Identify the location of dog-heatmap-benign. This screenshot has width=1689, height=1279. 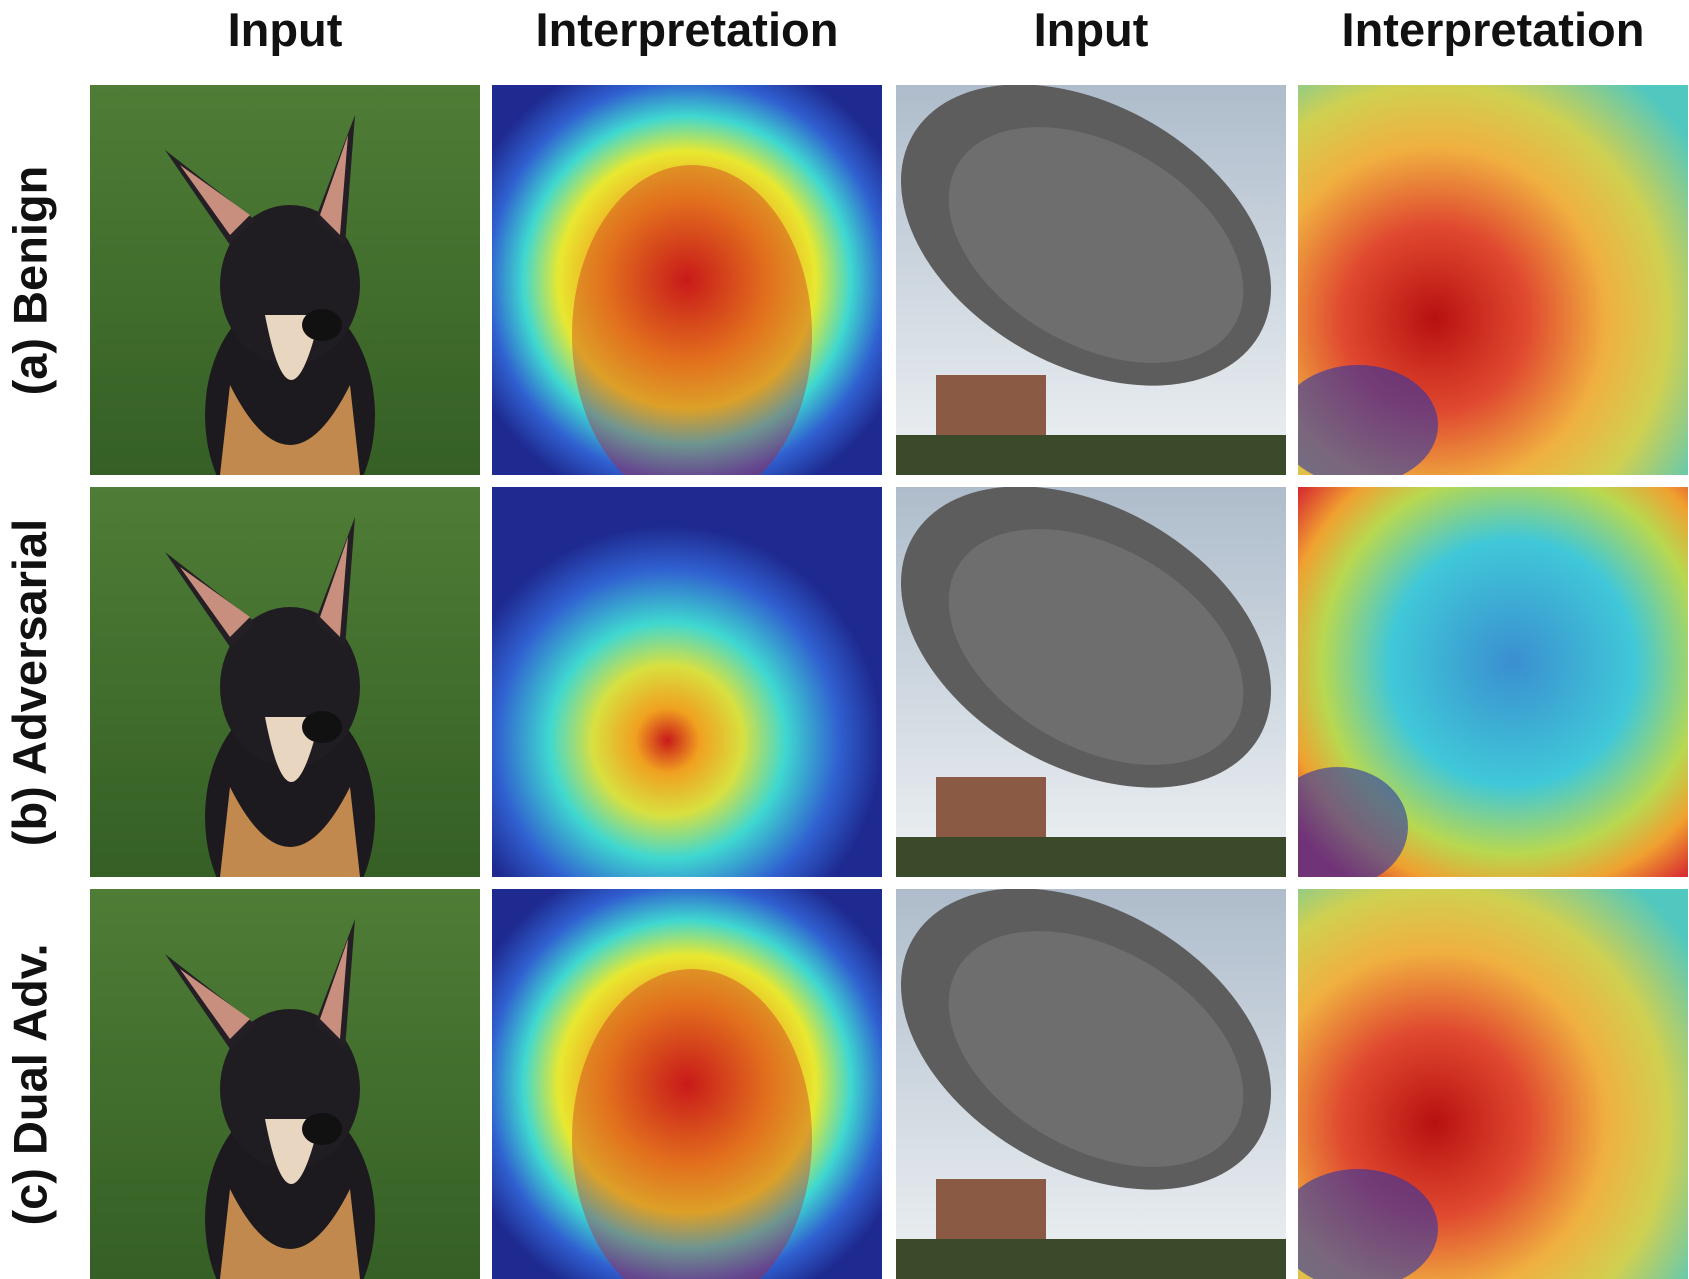
(687, 280).